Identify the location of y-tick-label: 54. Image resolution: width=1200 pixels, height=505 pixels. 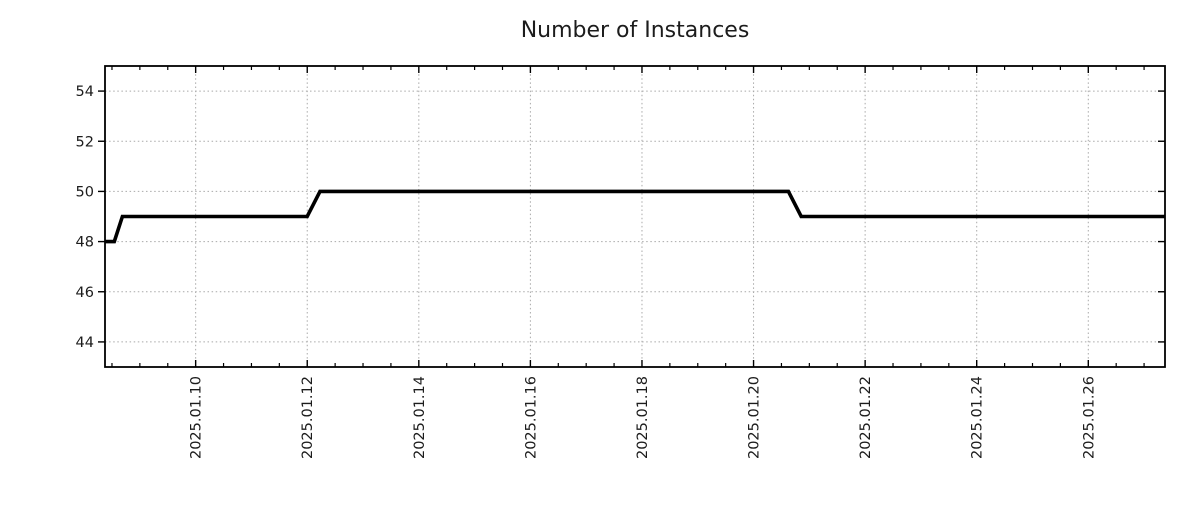
(85, 92).